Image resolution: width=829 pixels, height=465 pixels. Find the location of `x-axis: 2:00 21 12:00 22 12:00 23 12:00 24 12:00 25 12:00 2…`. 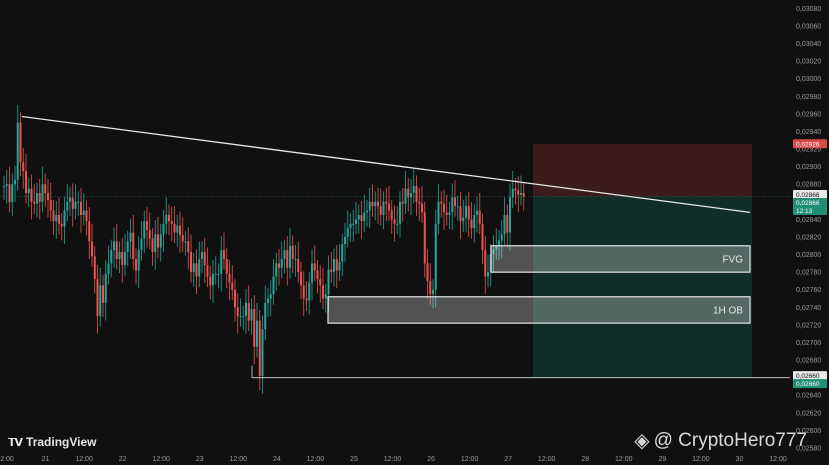

x-axis: 2:00 21 12:00 22 12:00 23 12:00 24 12:00 25 12:00 2… is located at coordinates (393, 459).